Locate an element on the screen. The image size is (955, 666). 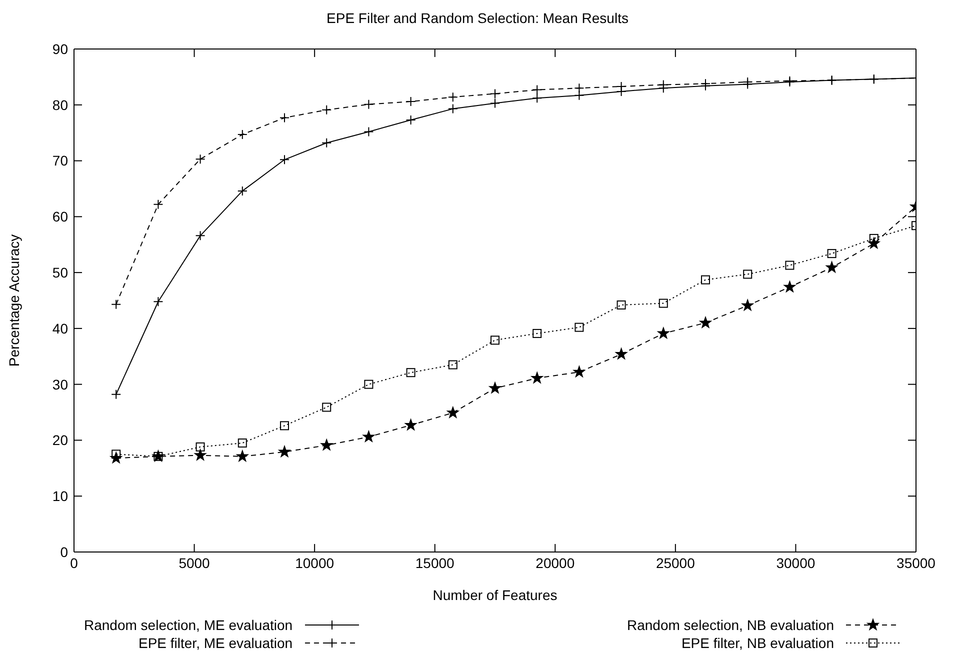
y-tick-label: 90 is located at coordinates (60, 48).